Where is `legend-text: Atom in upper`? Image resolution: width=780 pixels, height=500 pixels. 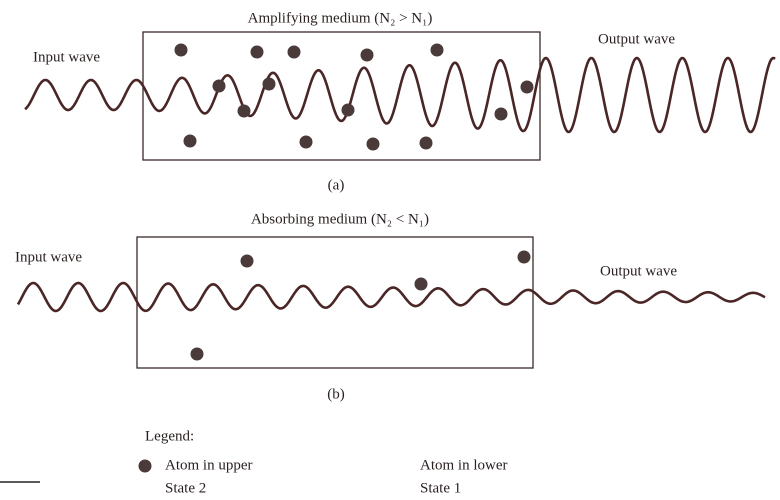
legend-text: Atom in upper is located at coordinates (209, 465).